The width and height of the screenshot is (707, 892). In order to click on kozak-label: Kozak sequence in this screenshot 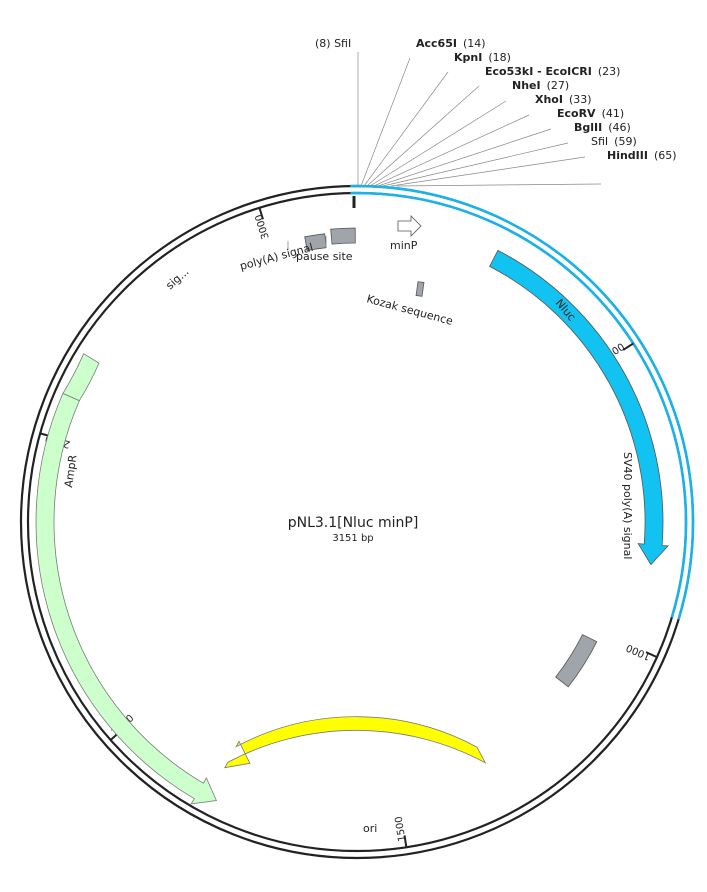, I will do `click(409, 310)`.